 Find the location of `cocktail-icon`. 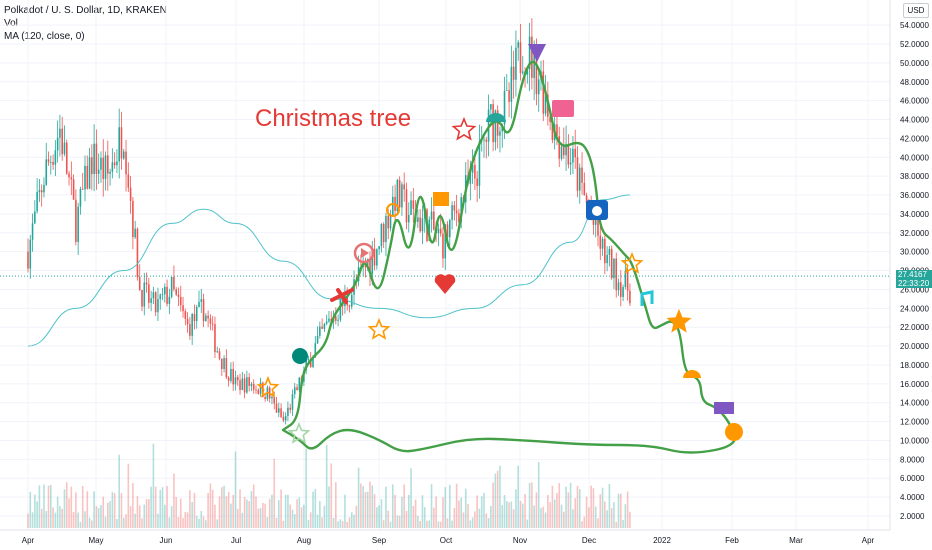

cocktail-icon is located at coordinates (537, 53).